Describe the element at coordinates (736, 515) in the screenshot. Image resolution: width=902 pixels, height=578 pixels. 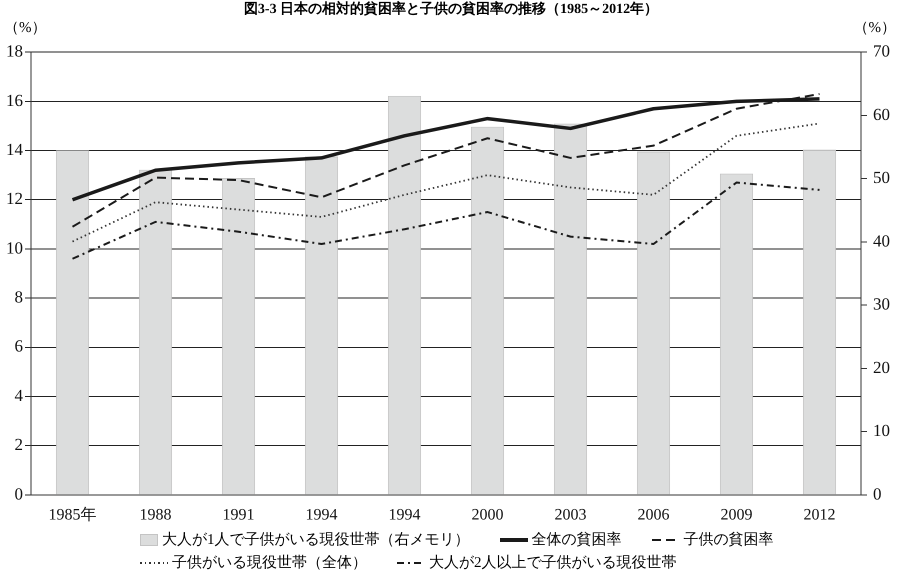
I see `x-tick-label: 2009` at that location.